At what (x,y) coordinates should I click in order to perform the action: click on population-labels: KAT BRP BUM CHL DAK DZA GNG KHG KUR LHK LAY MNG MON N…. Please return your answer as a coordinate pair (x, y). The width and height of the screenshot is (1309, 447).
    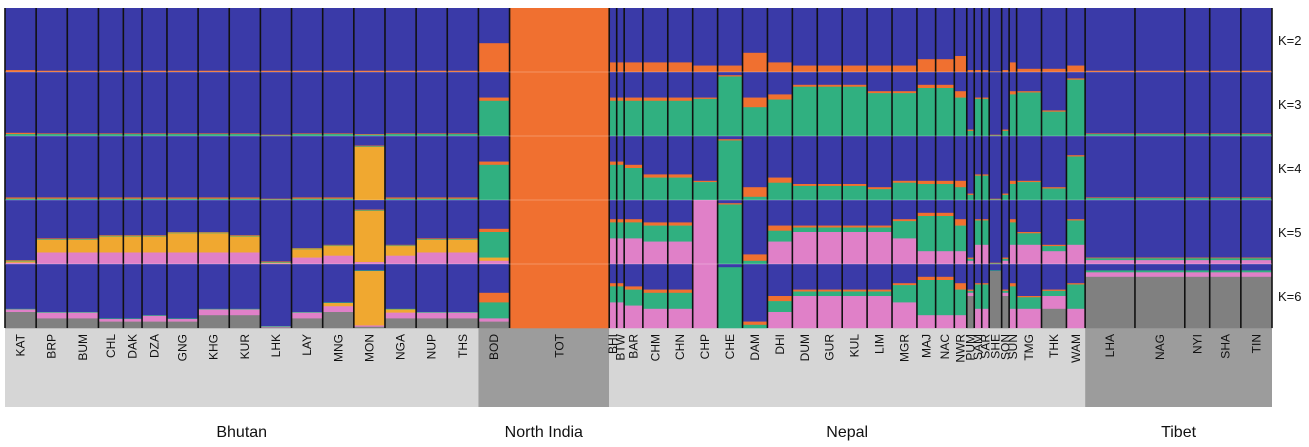
    Looking at the image, I should click on (639, 348).